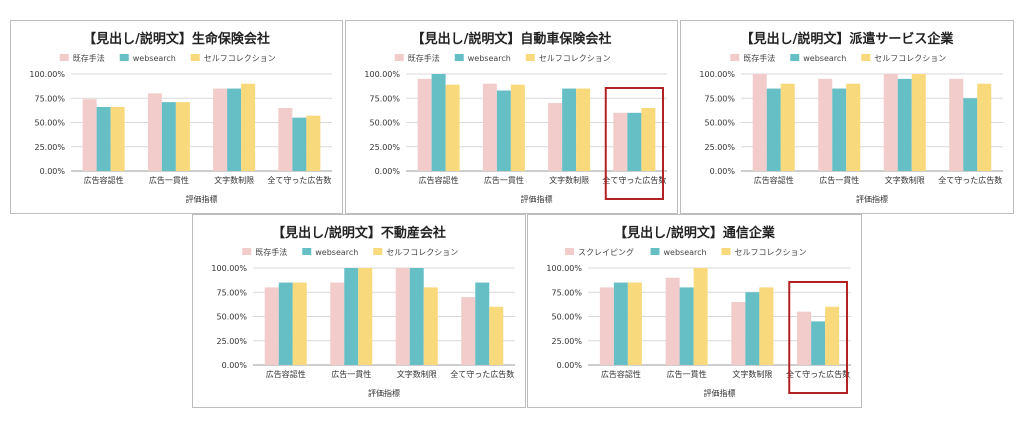  I want to click on legend-label: websearch, so click(685, 252).